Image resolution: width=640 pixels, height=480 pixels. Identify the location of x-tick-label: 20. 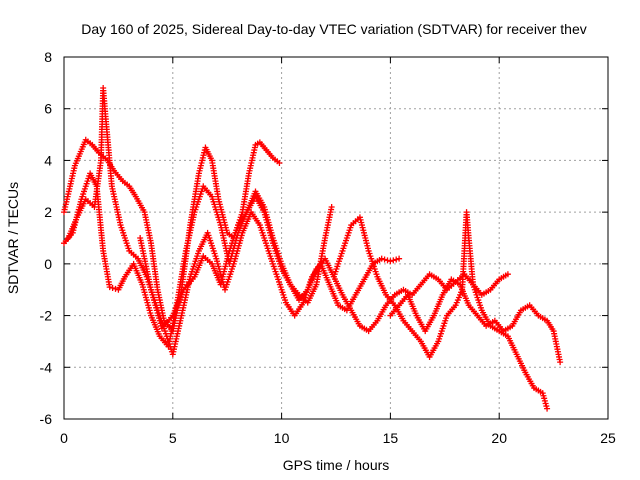
(499, 438).